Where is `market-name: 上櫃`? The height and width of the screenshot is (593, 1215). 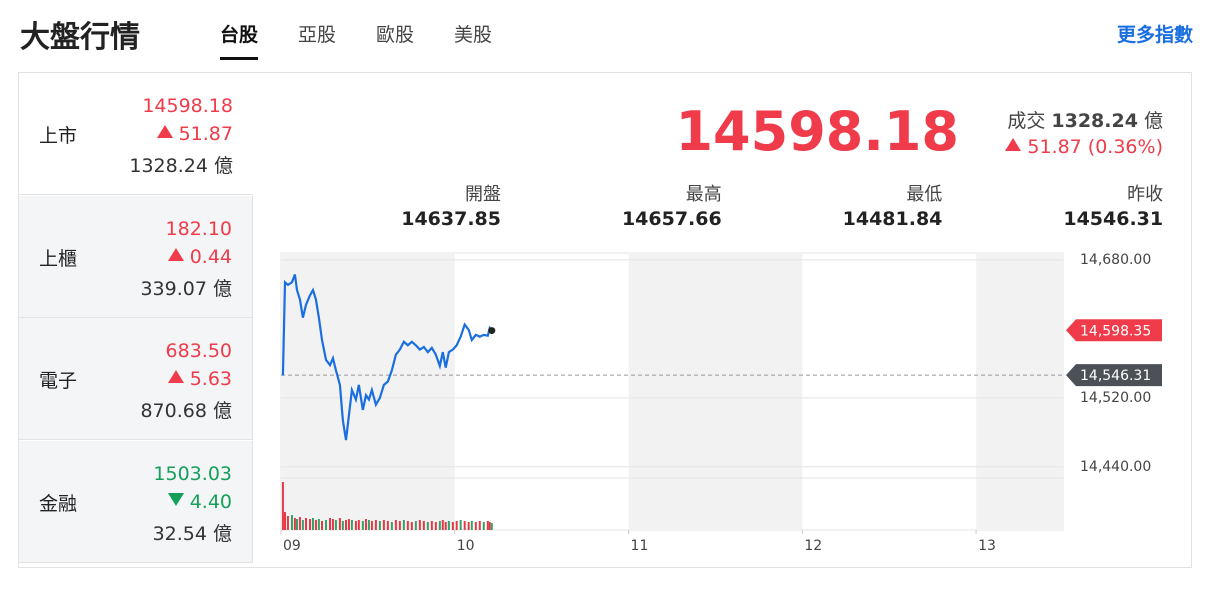
market-name: 上櫃 is located at coordinates (58, 258).